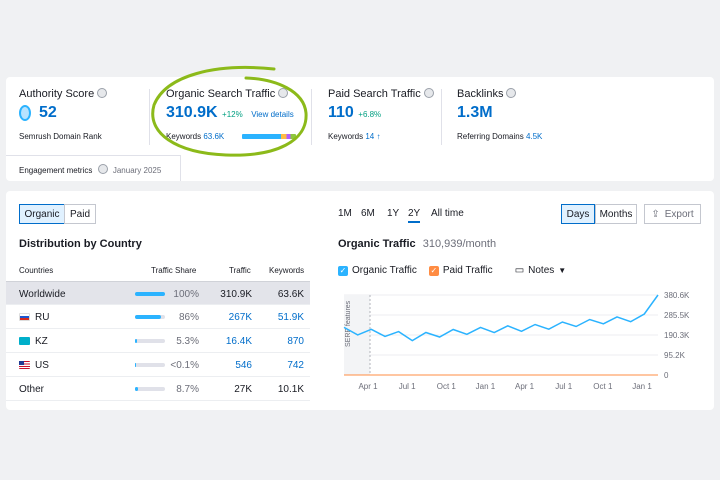  Describe the element at coordinates (675, 355) in the screenshot. I see `y-tick-label: 95.2K` at that location.